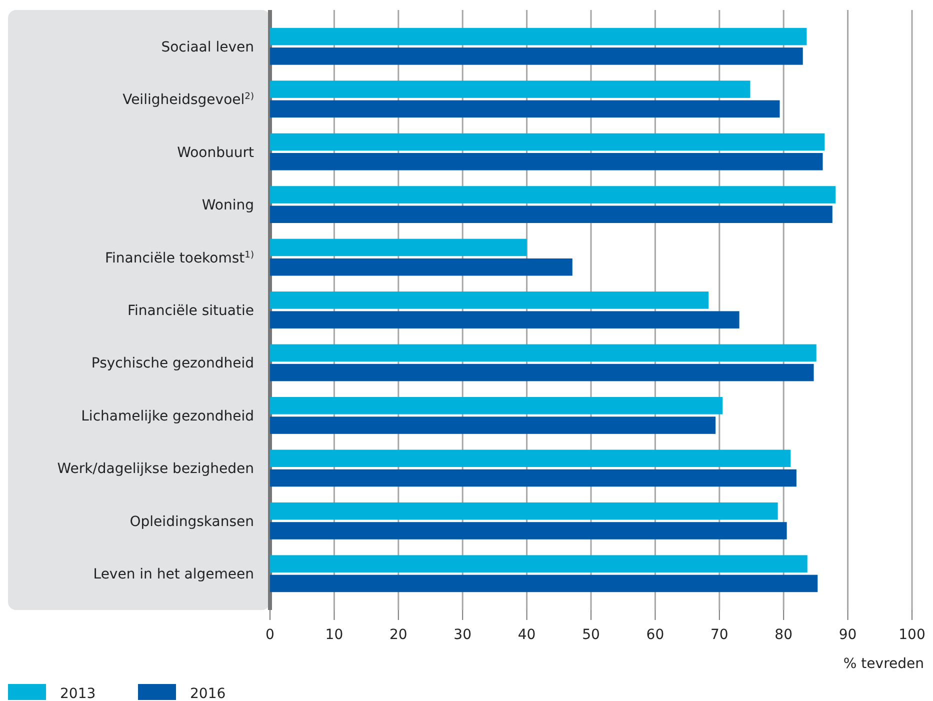 This screenshot has width=933, height=701. Describe the element at coordinates (847, 635) in the screenshot. I see `x-tick-label: 90` at that location.